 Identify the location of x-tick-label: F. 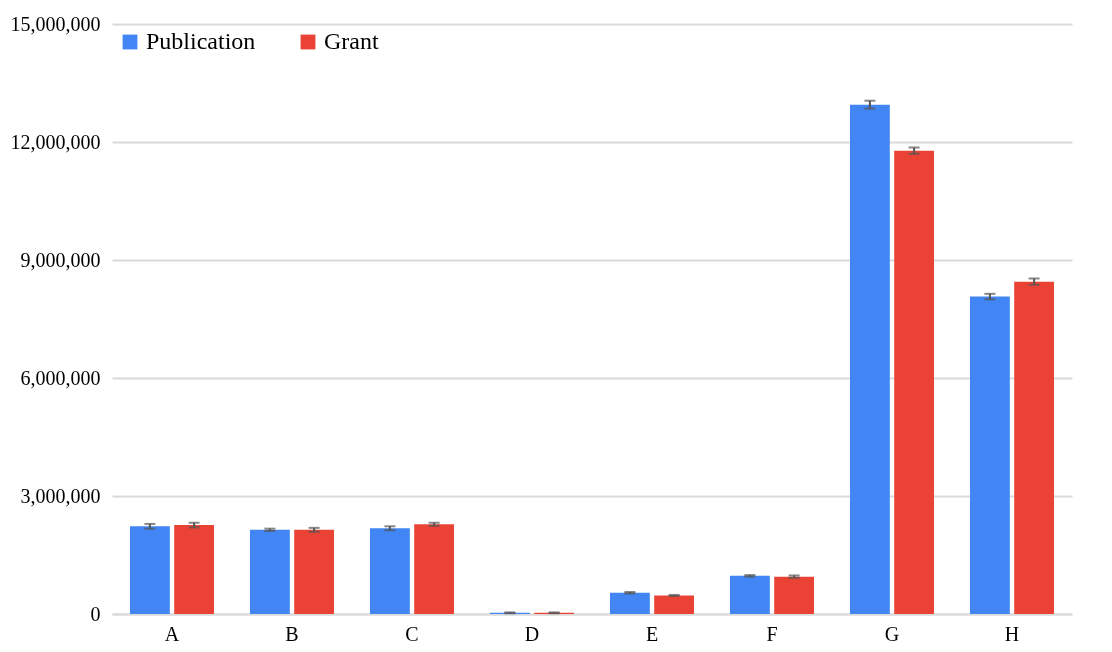
(772, 633).